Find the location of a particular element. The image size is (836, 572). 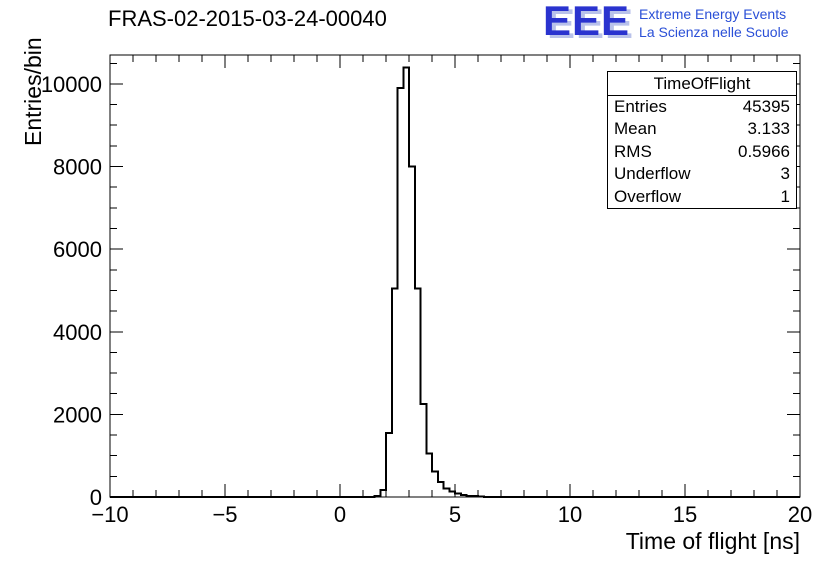

plot-title: FRAS-02-2015-03-24-00040 is located at coordinates (247, 18).